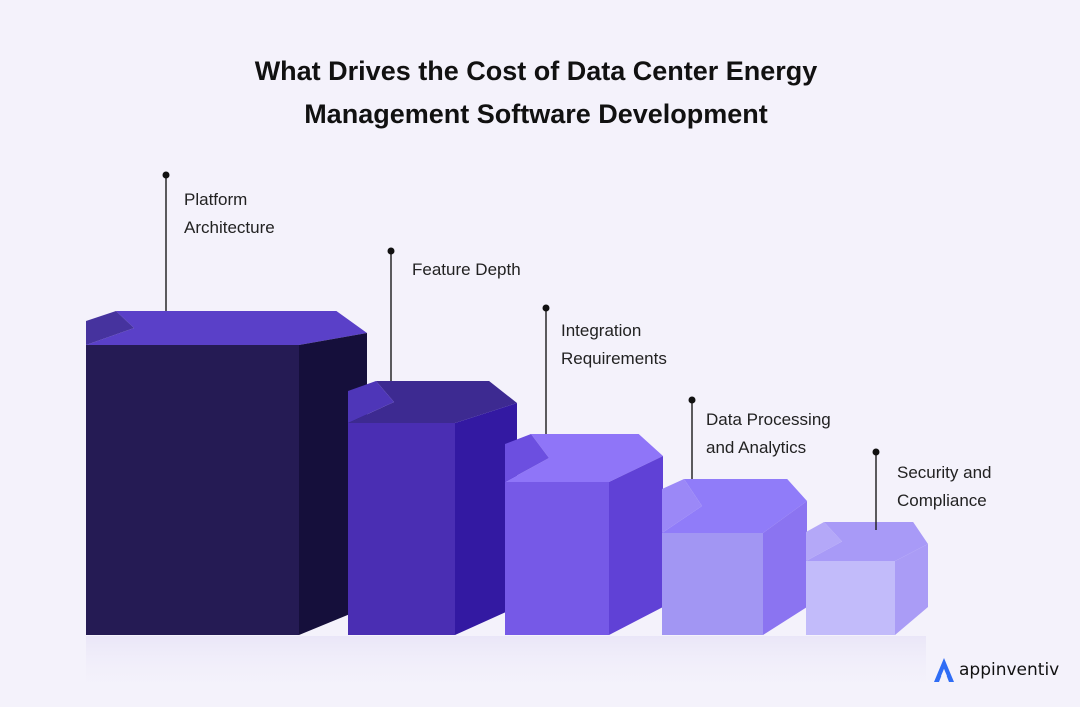 This screenshot has height=707, width=1080. What do you see at coordinates (216, 199) in the screenshot?
I see `label-line: Platform` at bounding box center [216, 199].